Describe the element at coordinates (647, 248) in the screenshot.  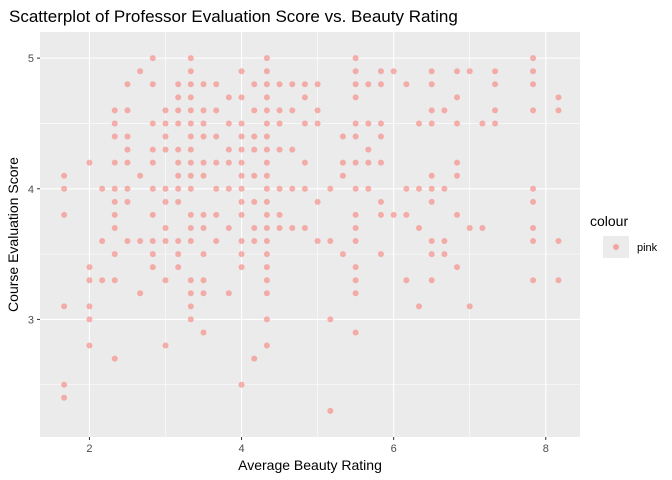
I see `legend-label: pink` at that location.